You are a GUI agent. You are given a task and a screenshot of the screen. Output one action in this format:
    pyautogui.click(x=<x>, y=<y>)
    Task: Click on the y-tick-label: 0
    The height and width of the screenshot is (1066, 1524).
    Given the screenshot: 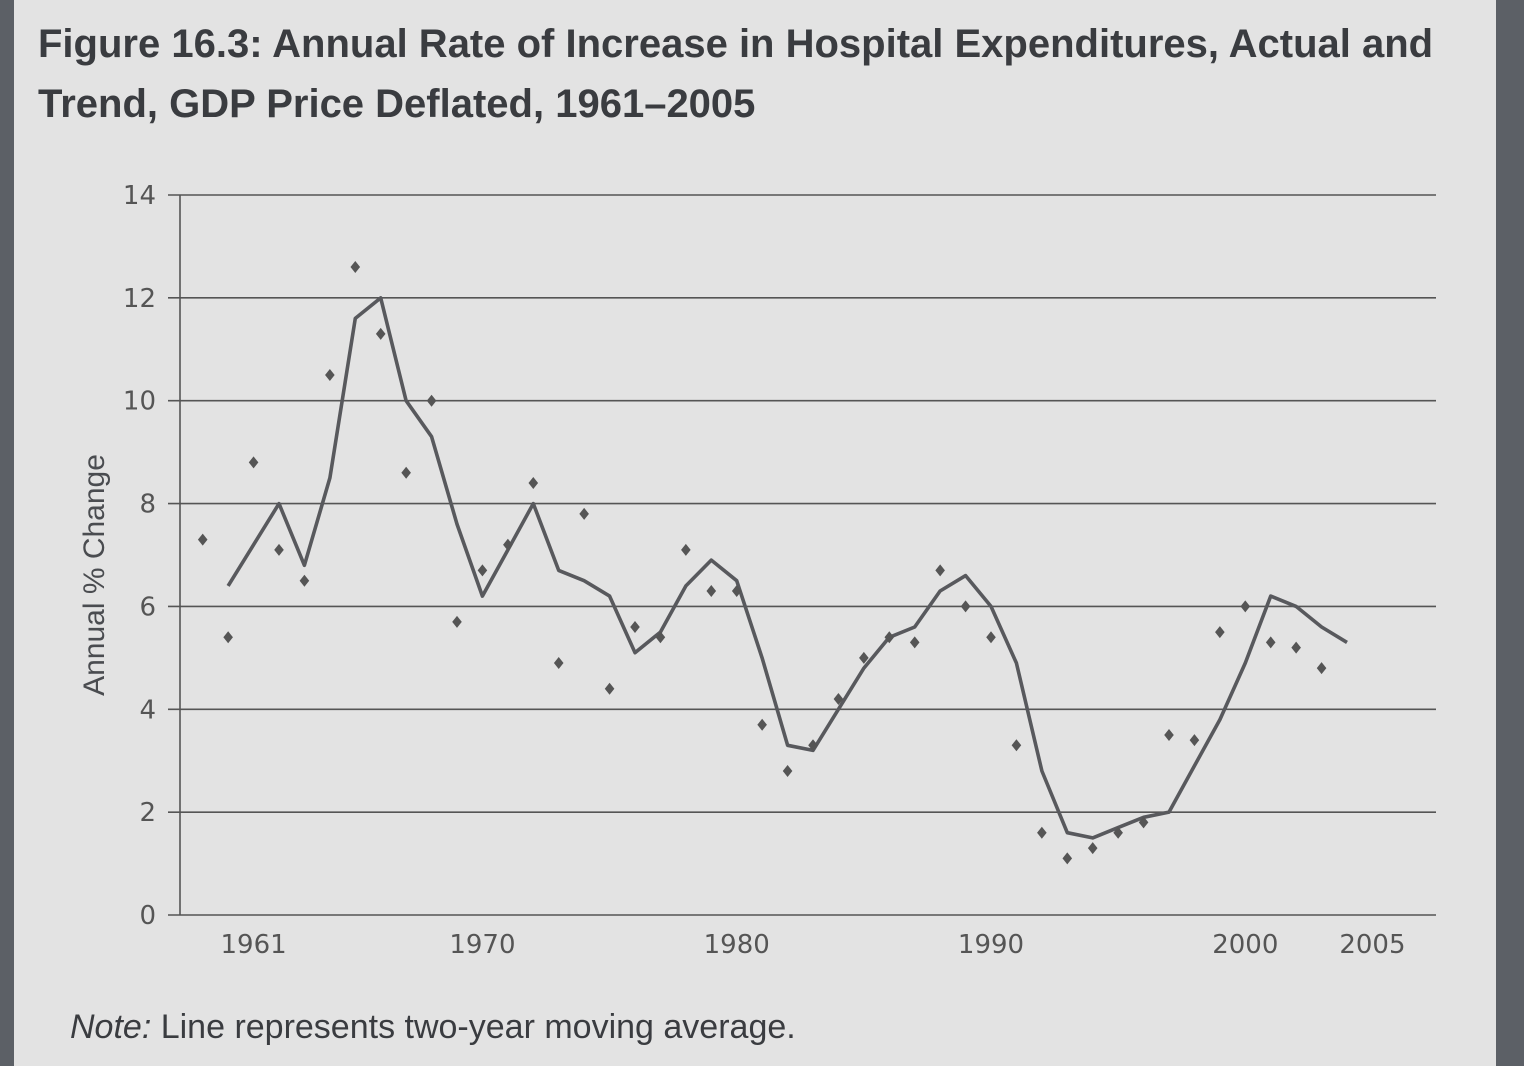 What is the action you would take?
    pyautogui.click(x=147, y=916)
    